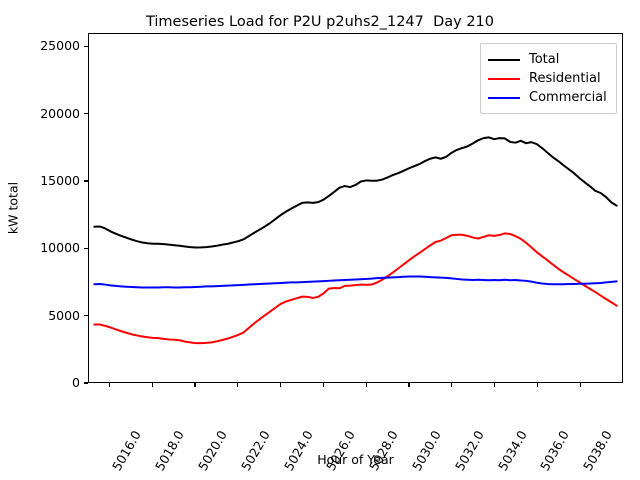 The height and width of the screenshot is (480, 640). What do you see at coordinates (60, 248) in the screenshot?
I see `y-tick-label: 10000` at bounding box center [60, 248].